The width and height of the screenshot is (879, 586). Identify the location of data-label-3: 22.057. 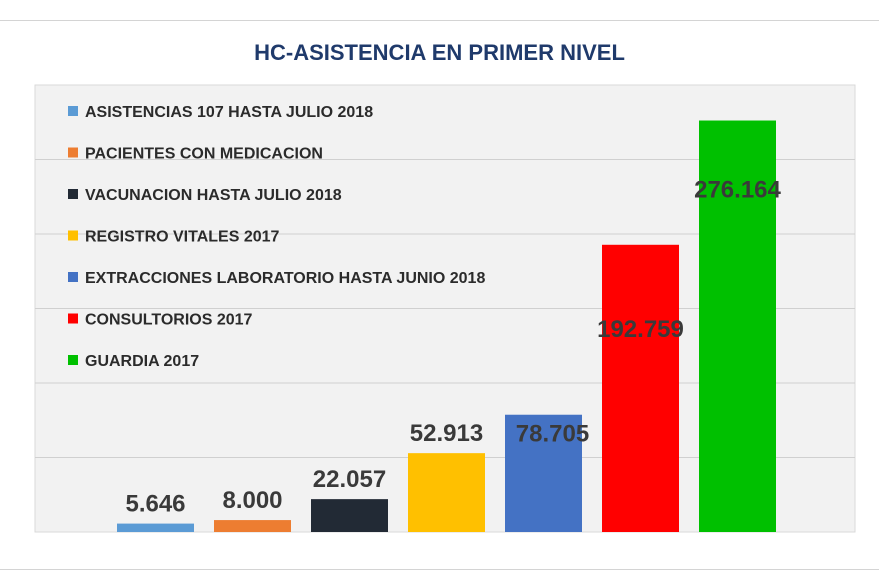
(349, 479).